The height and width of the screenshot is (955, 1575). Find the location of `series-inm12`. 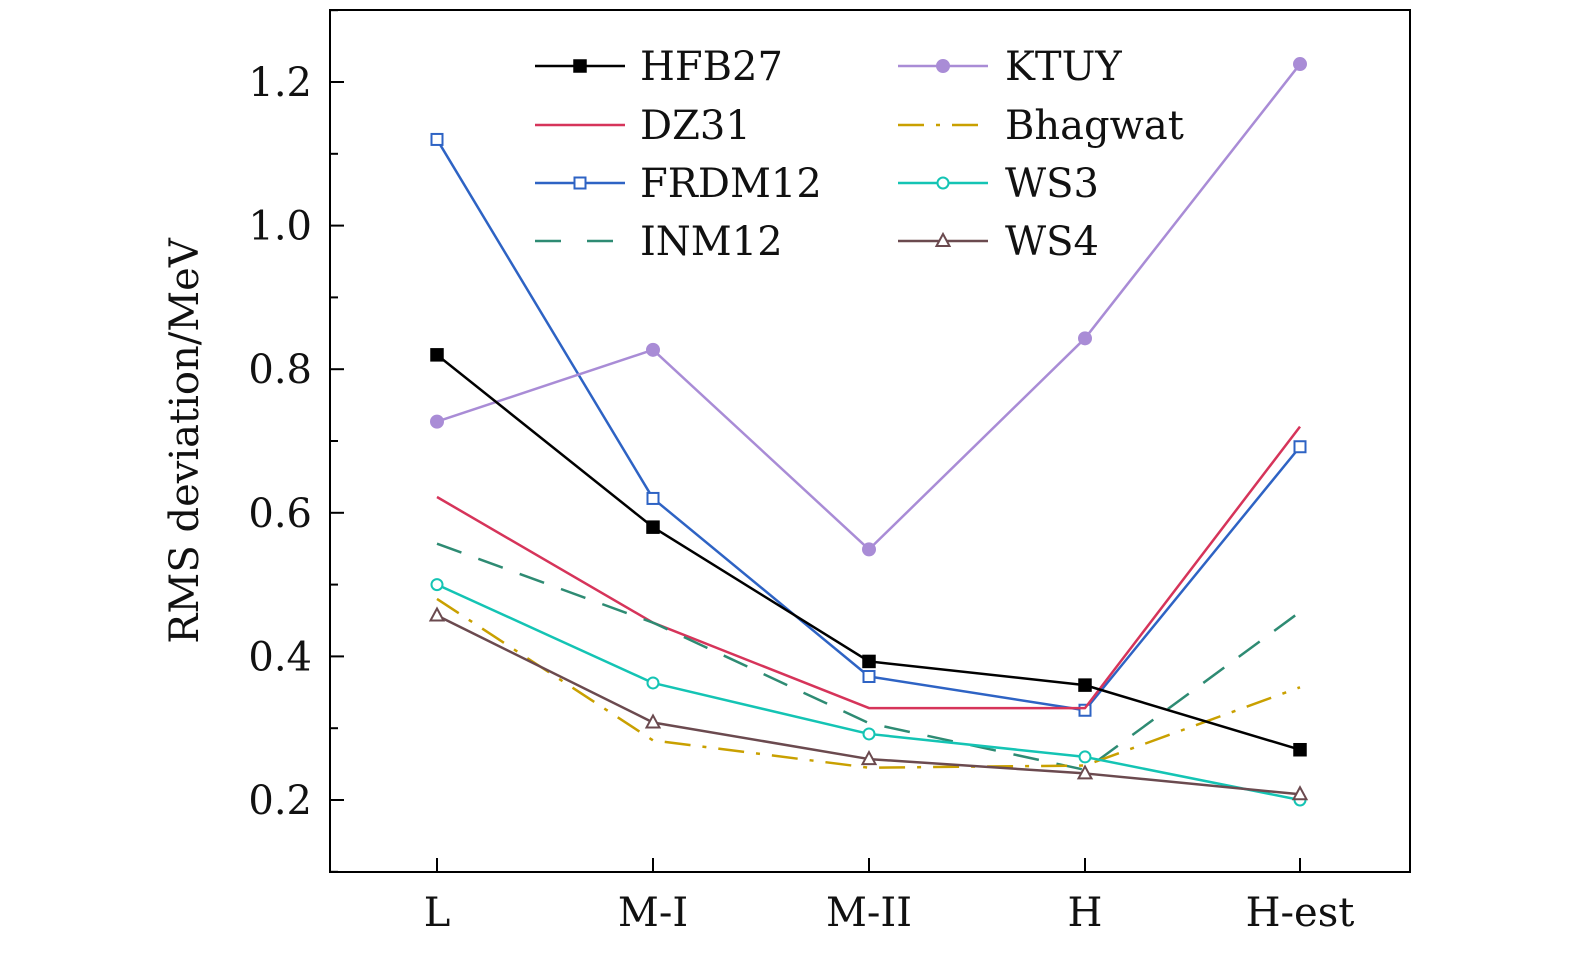

series-inm12 is located at coordinates (868, 657).